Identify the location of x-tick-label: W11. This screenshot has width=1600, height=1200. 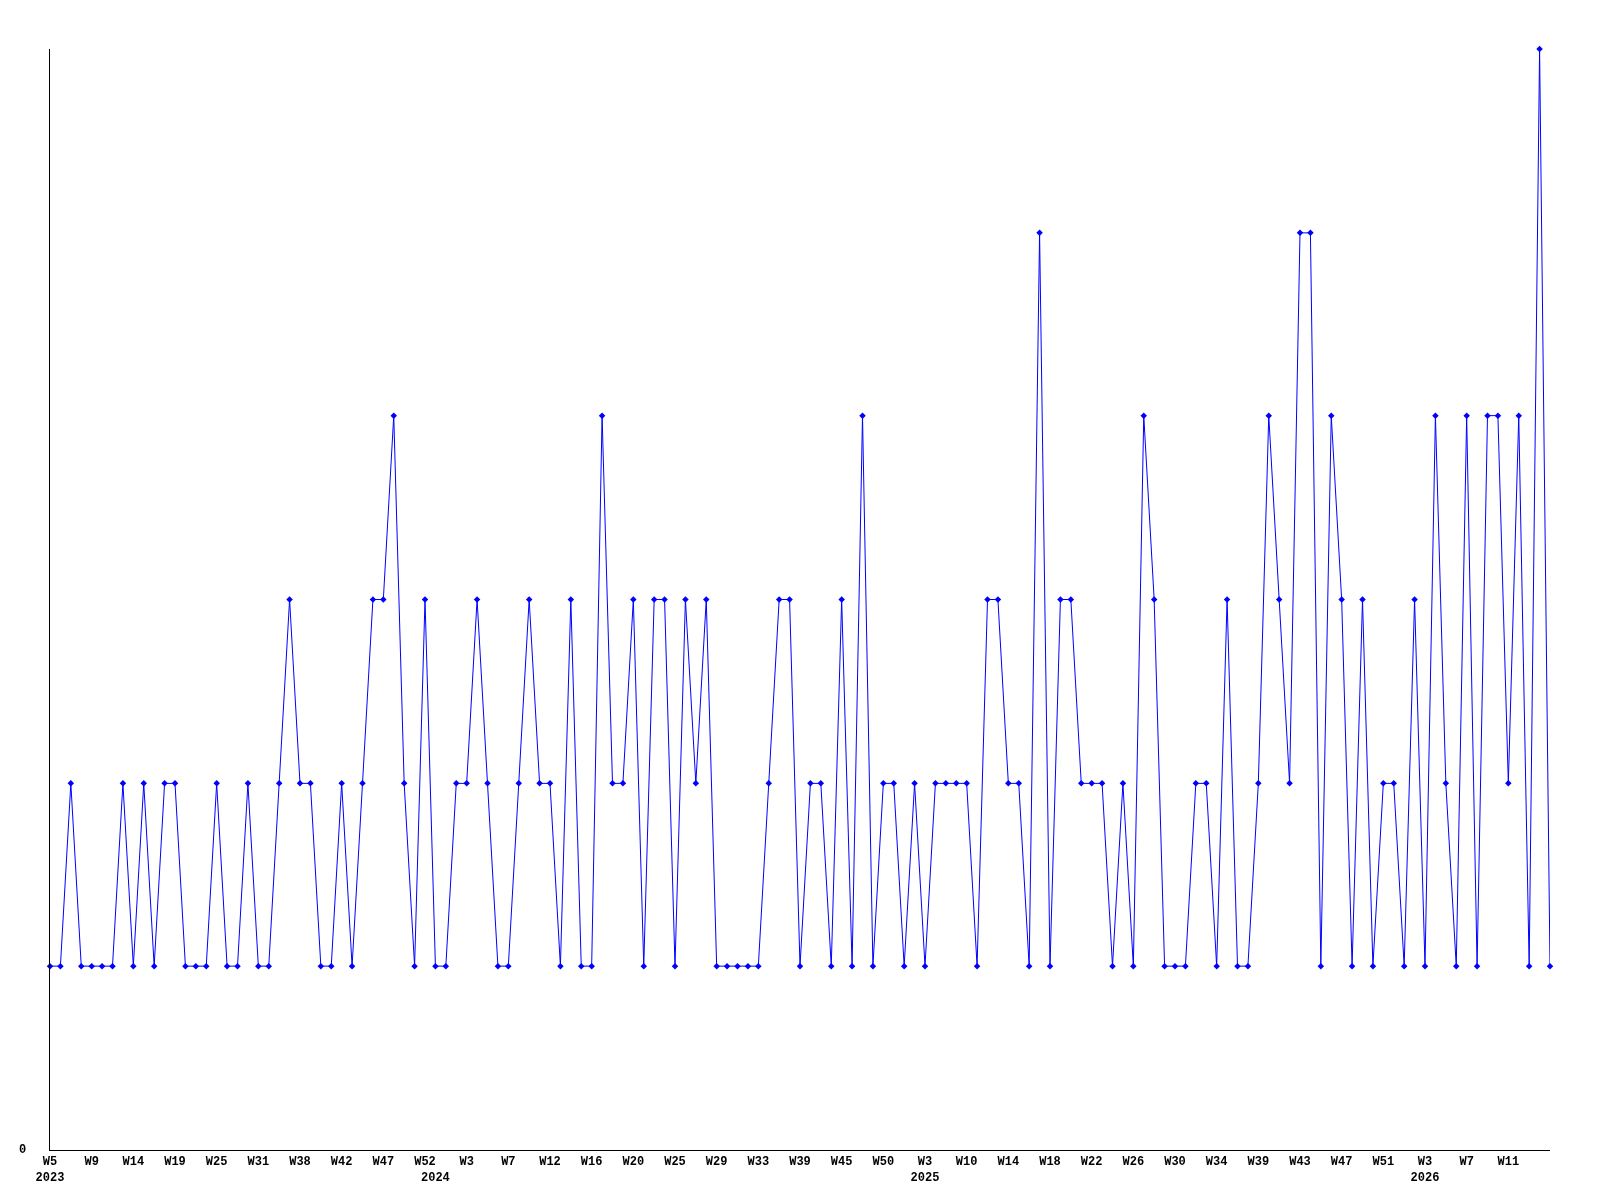
(1508, 1162).